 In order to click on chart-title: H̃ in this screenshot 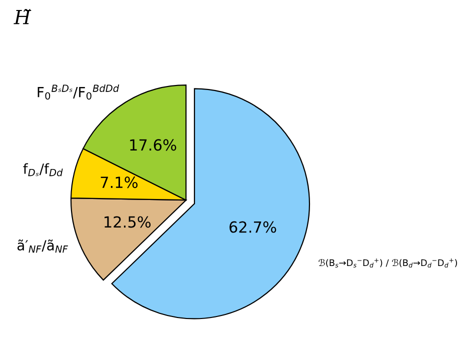, I will do `click(23, 16)`.